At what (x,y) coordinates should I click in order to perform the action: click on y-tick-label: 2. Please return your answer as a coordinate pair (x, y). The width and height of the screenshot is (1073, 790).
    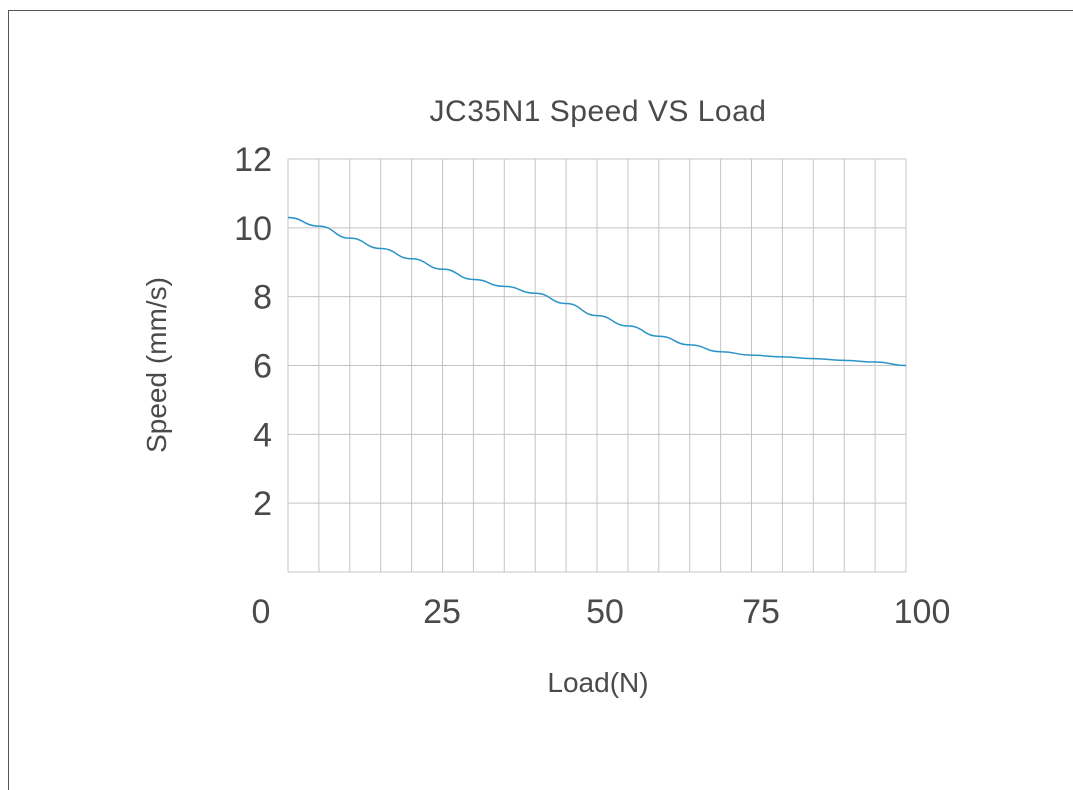
    Looking at the image, I should click on (262, 504).